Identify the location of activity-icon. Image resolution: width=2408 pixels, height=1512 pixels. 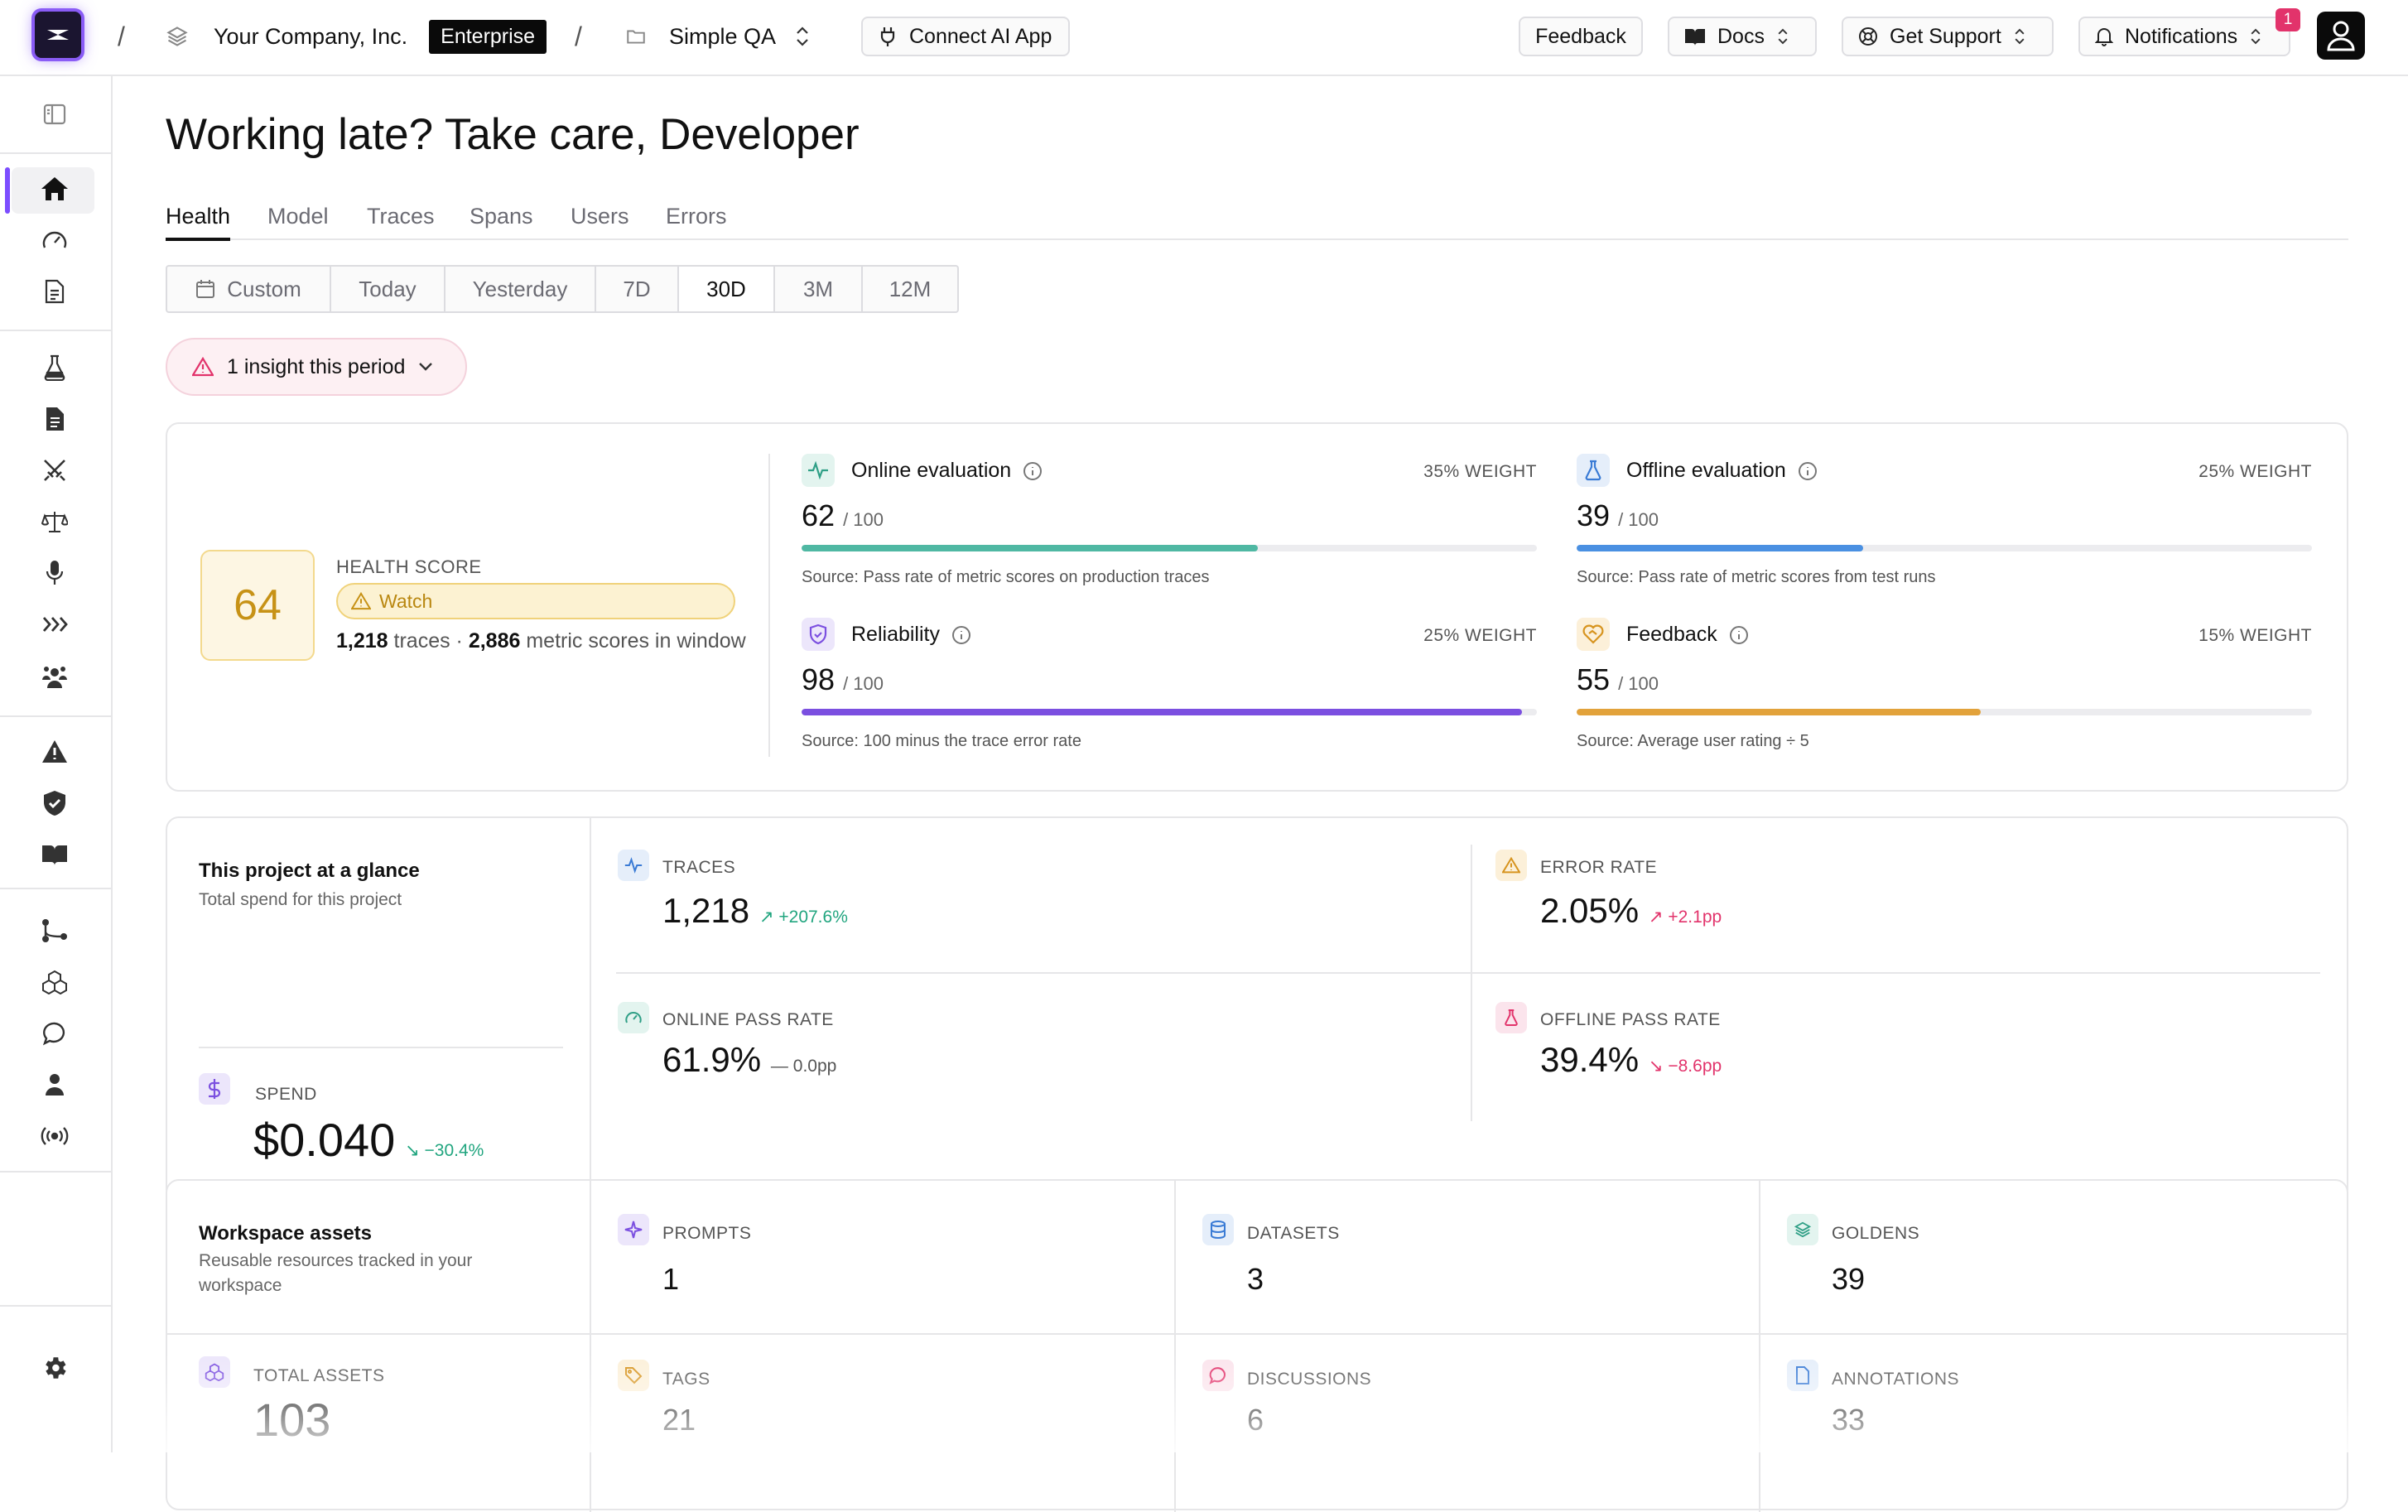
(819, 470).